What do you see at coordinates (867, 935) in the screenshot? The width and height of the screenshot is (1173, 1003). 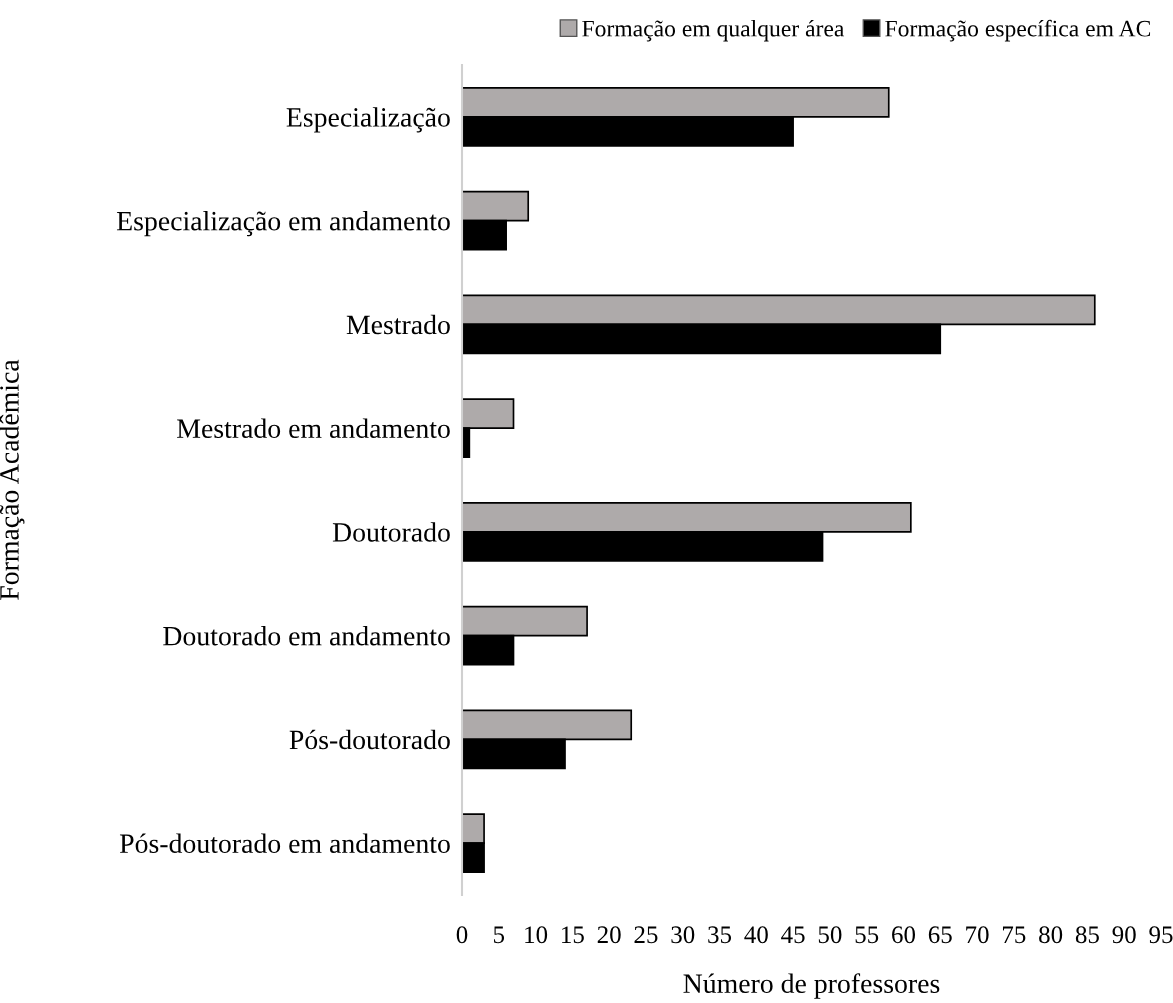 I see `x-tick-label: 55` at bounding box center [867, 935].